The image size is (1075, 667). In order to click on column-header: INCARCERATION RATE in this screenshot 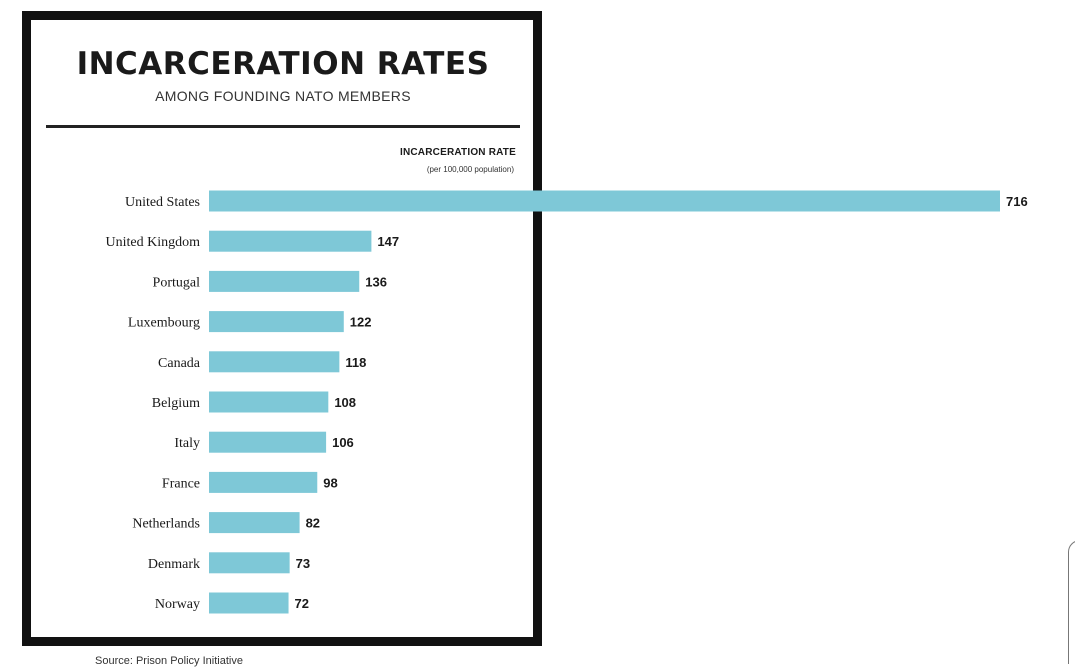, I will do `click(457, 152)`.